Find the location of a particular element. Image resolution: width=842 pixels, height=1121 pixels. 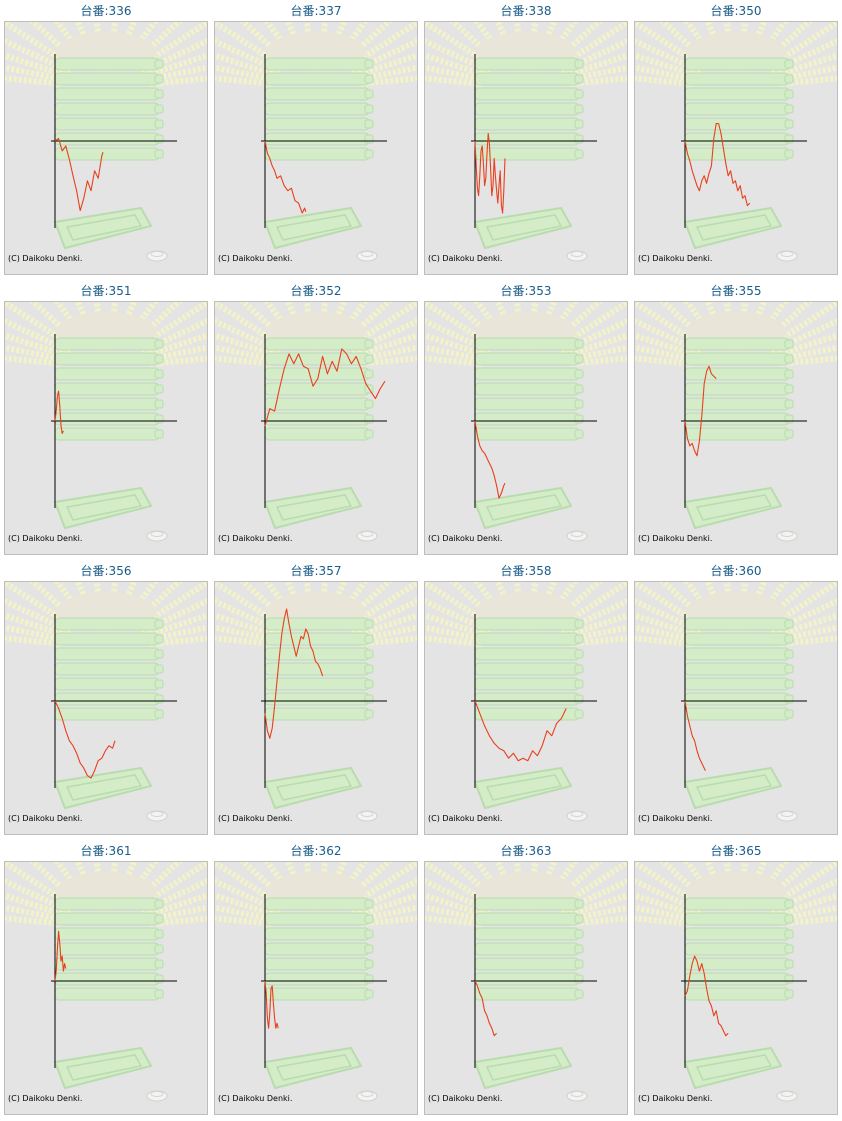

machine-chart-card: 台番:350 (C) Daikoku Denki. is located at coordinates (736, 138).